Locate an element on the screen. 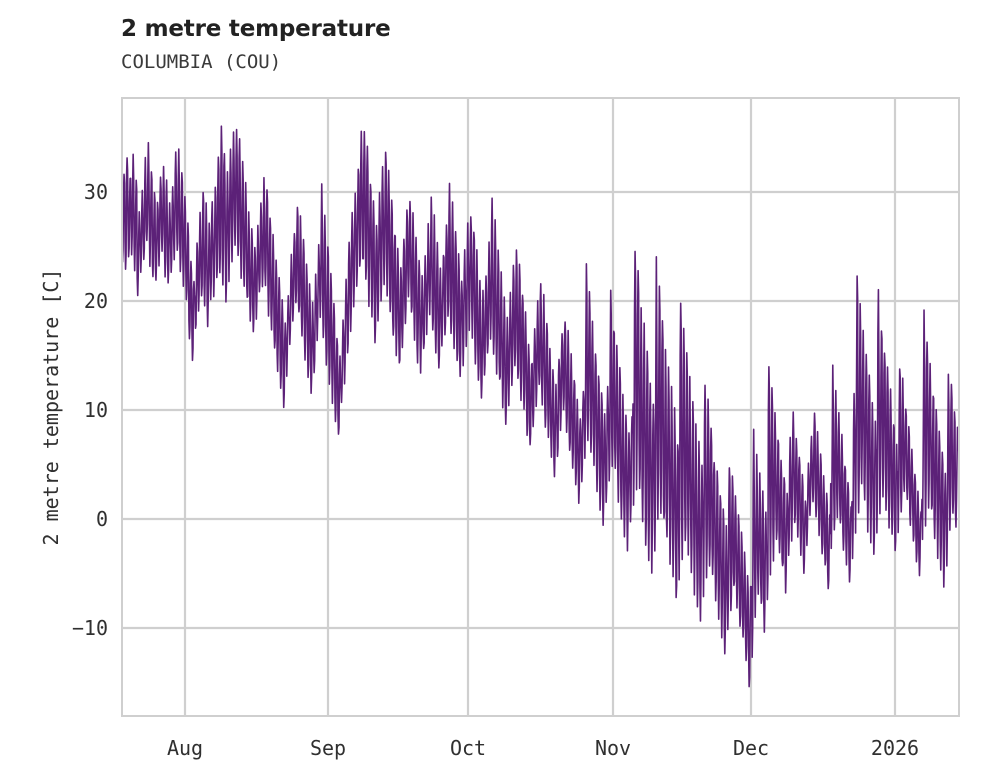  x-tick-label: Nov is located at coordinates (613, 748).